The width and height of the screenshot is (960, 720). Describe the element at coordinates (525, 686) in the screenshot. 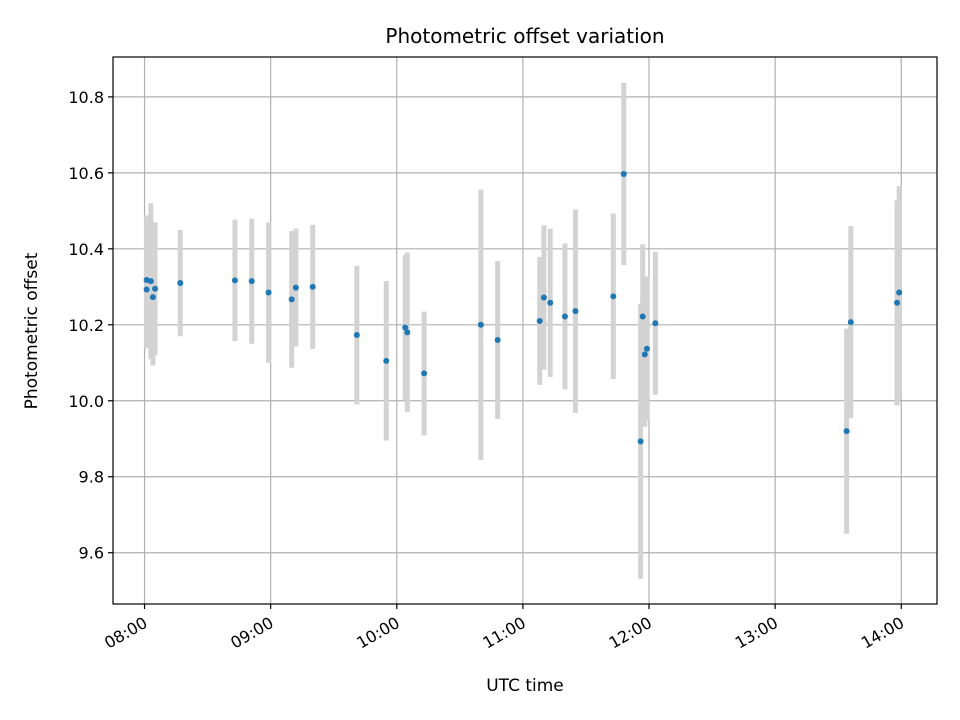

I see `x-axis-title: UTC time` at that location.